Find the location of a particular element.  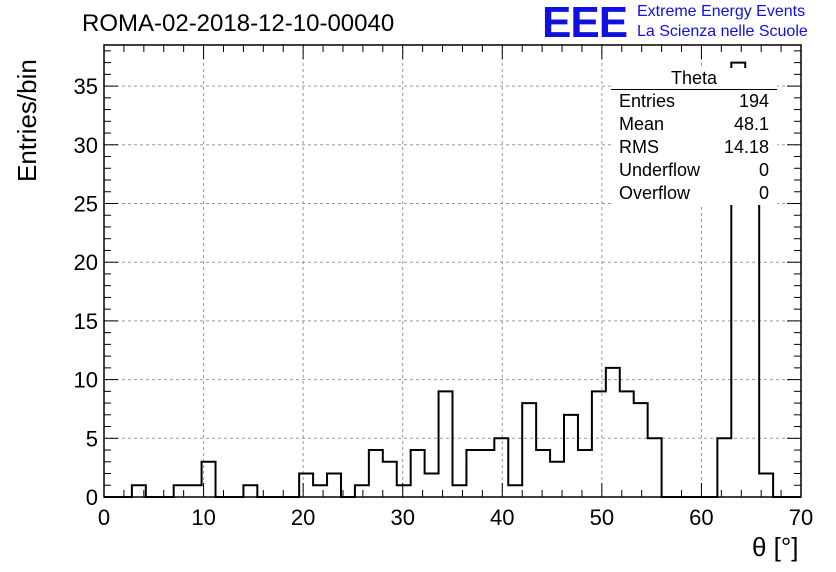

x-axis-label: θ [°] is located at coordinates (775, 547).